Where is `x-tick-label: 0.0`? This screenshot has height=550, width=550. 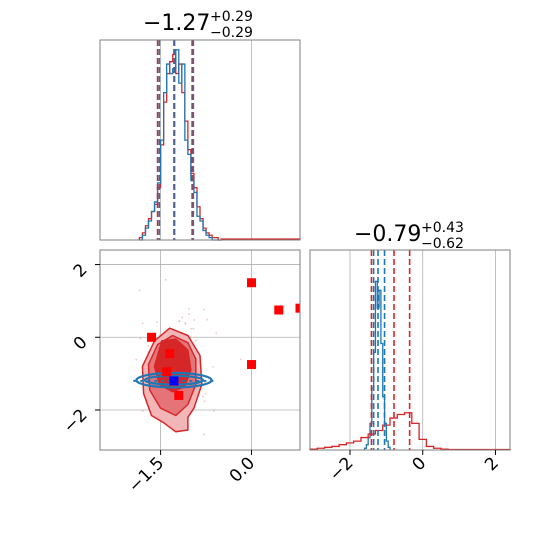 x-tick-label: 0.0 is located at coordinates (242, 469).